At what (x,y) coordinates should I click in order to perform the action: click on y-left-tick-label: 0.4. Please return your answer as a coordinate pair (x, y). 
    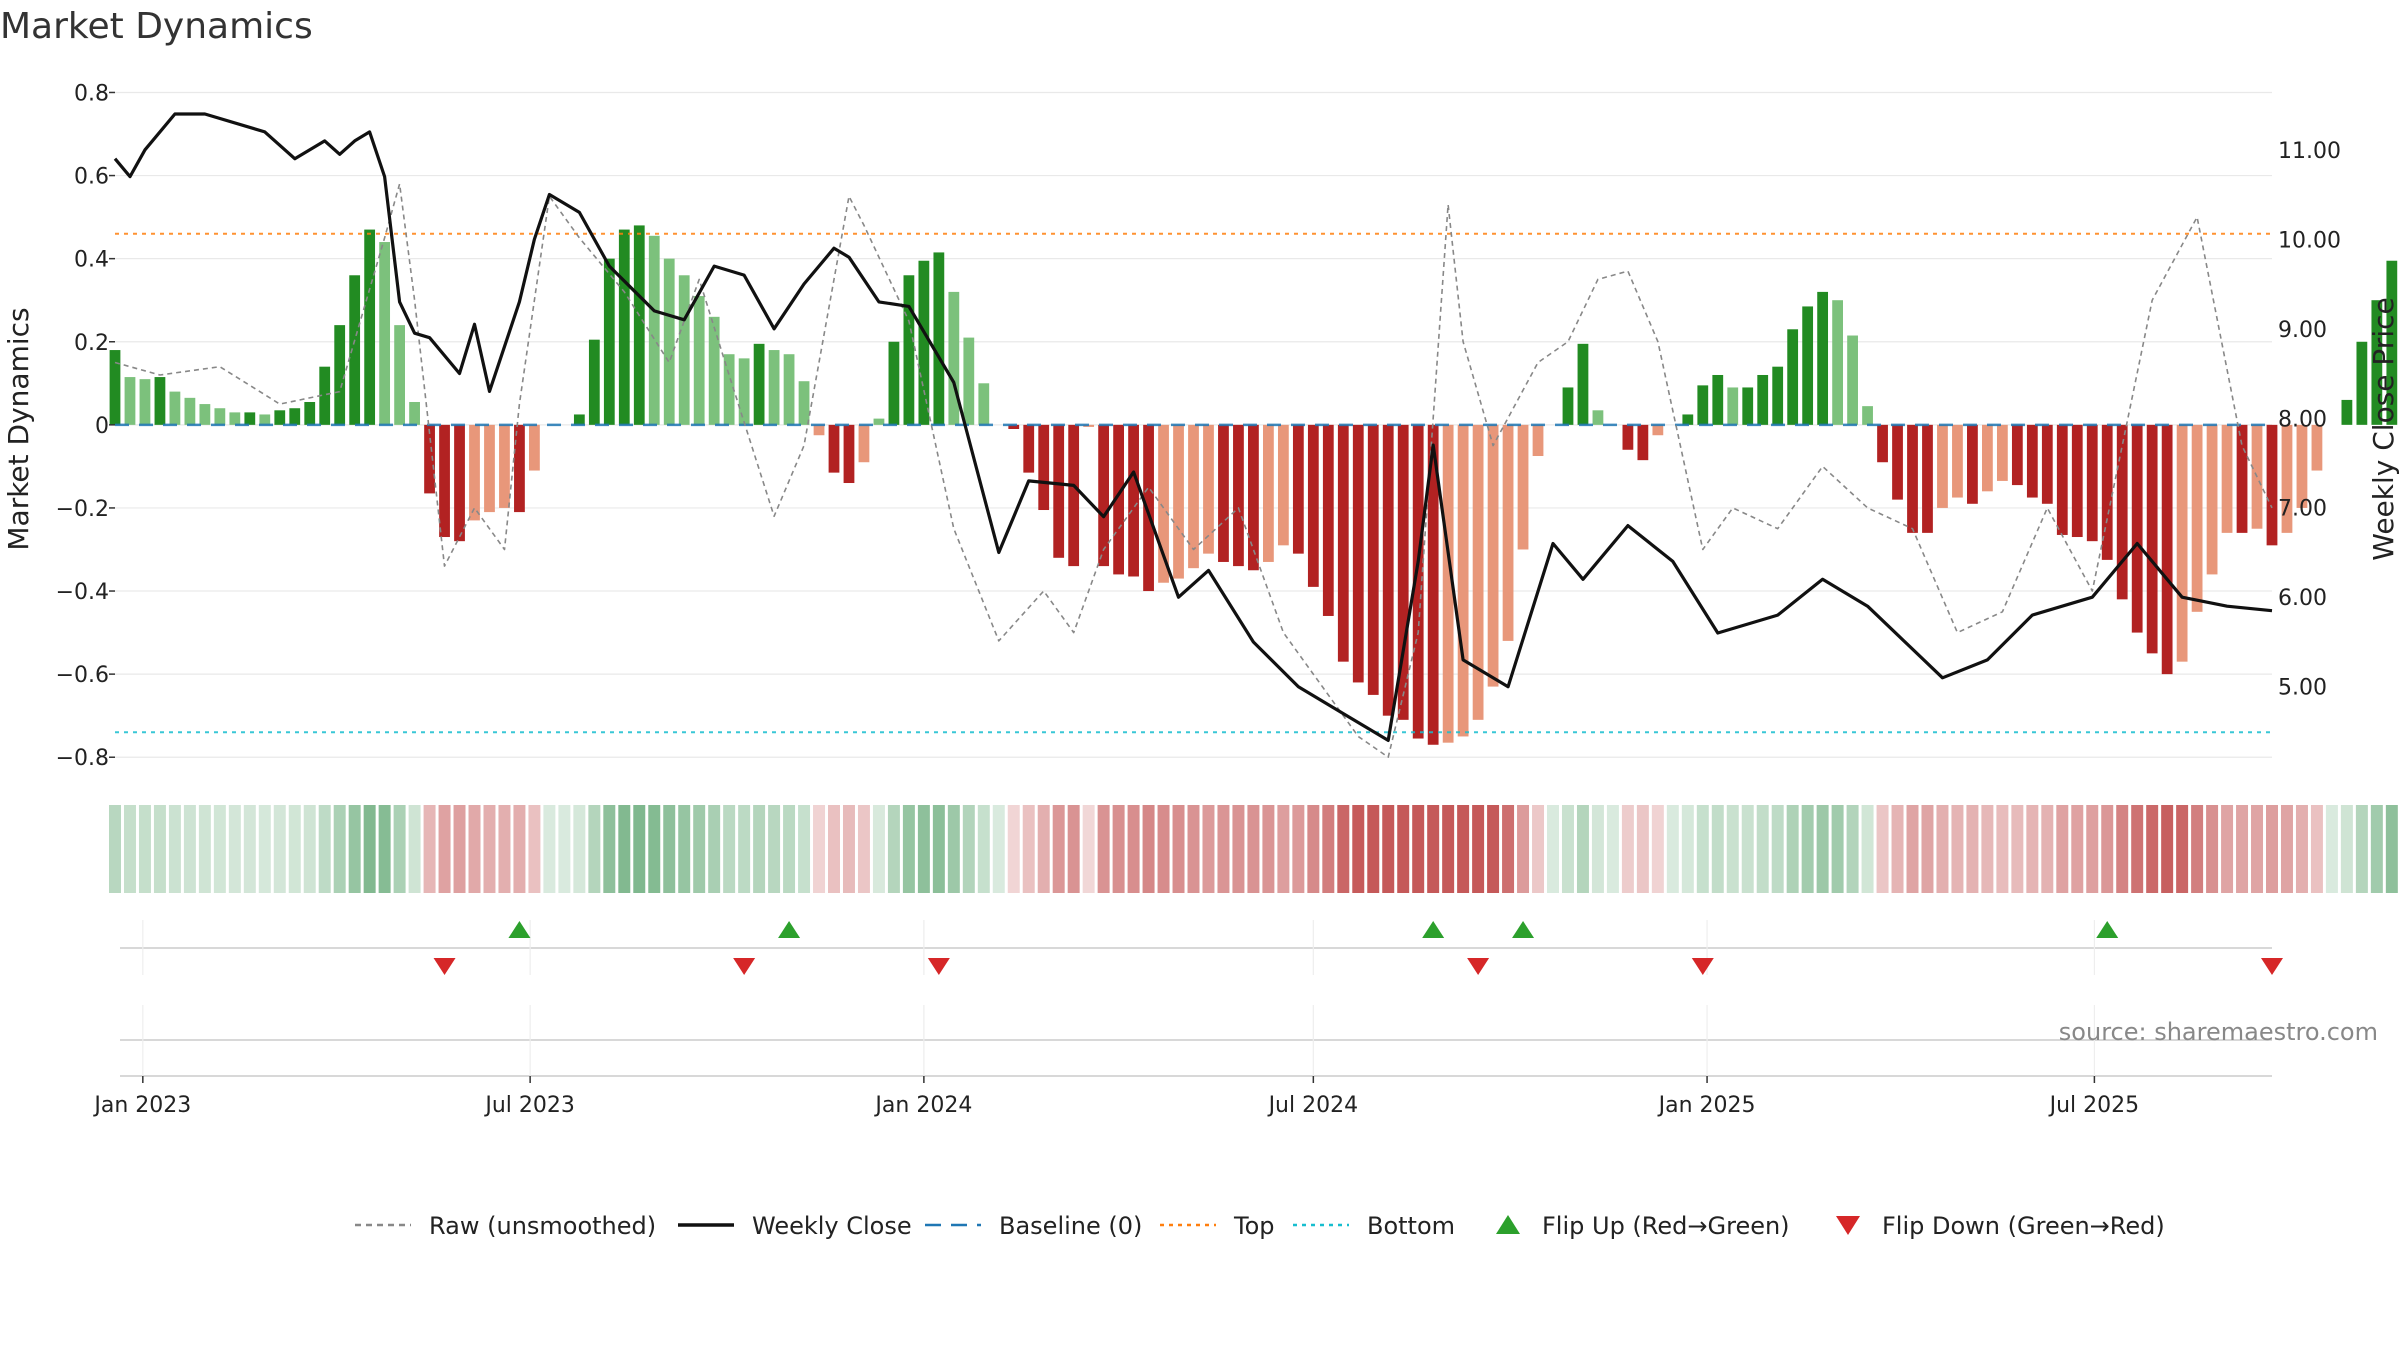
    Looking at the image, I should click on (91, 260).